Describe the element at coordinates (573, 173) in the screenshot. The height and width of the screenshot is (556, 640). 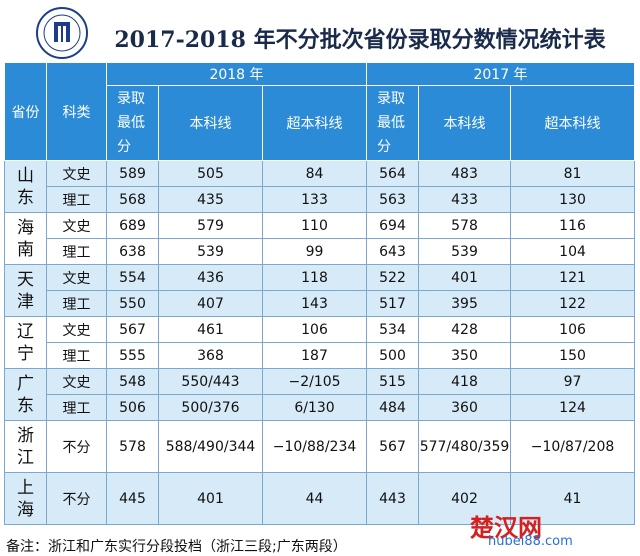
I see `score-cell: 81` at that location.